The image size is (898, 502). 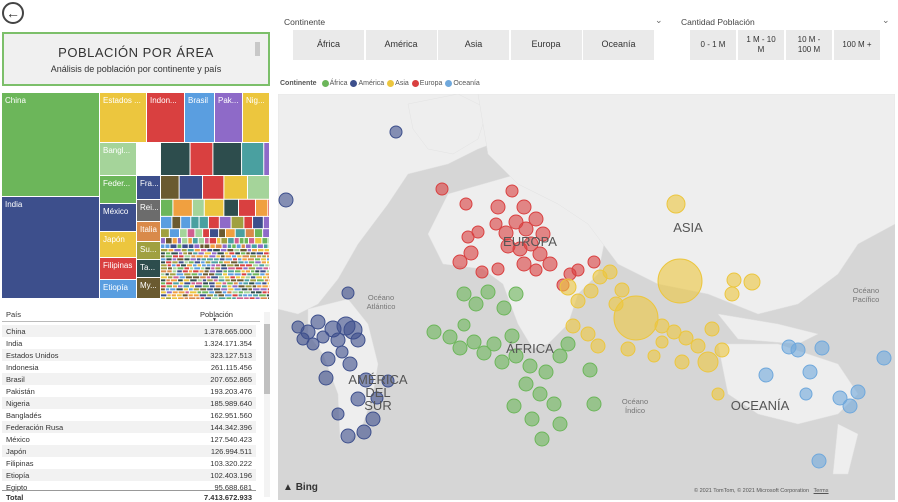 What do you see at coordinates (129, 439) in the screenshot?
I see `table-row: México 127.540.423` at bounding box center [129, 439].